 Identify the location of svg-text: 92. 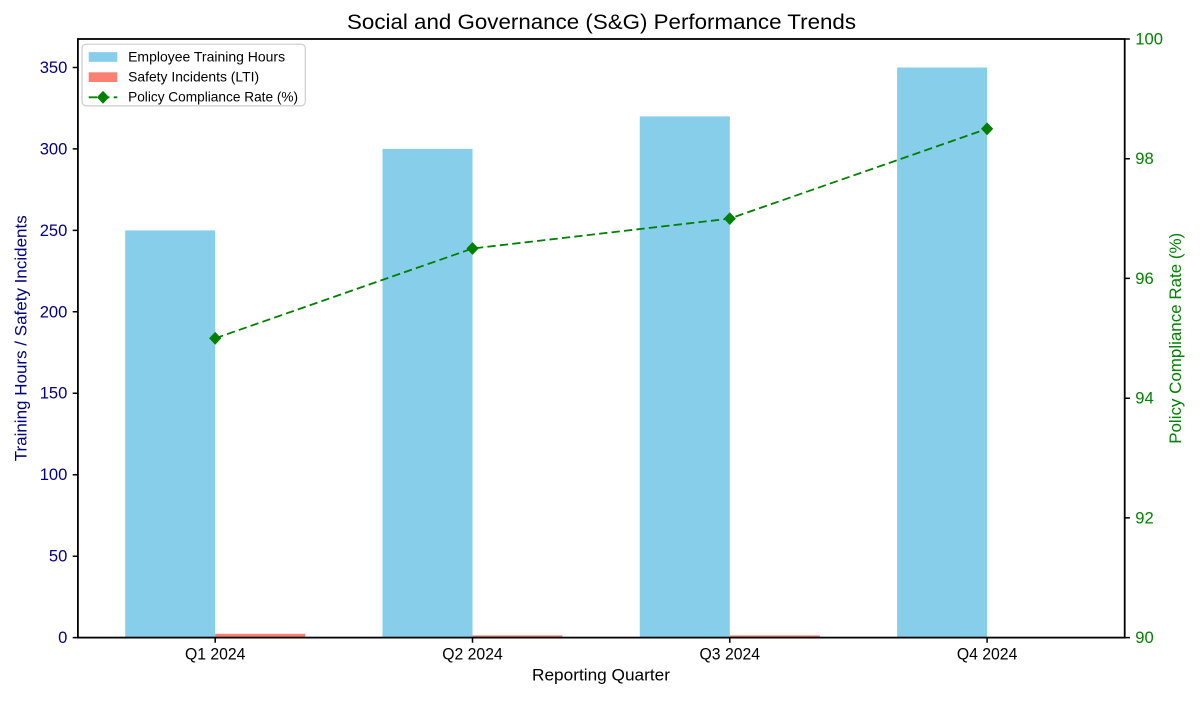
(1144, 517).